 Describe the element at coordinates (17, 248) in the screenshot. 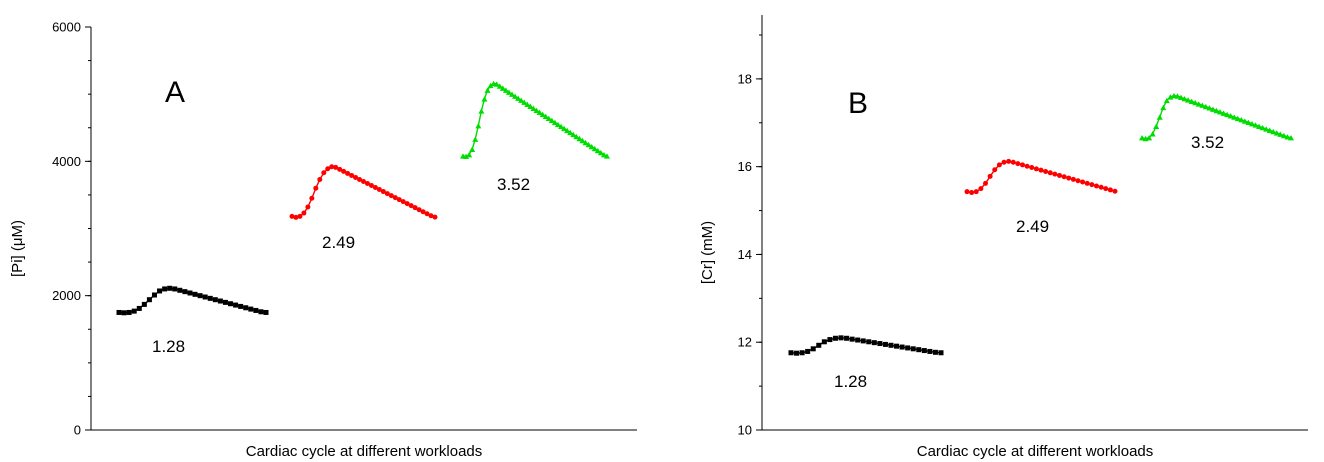

I see `y-axis-label: [Pi] (μM)` at that location.